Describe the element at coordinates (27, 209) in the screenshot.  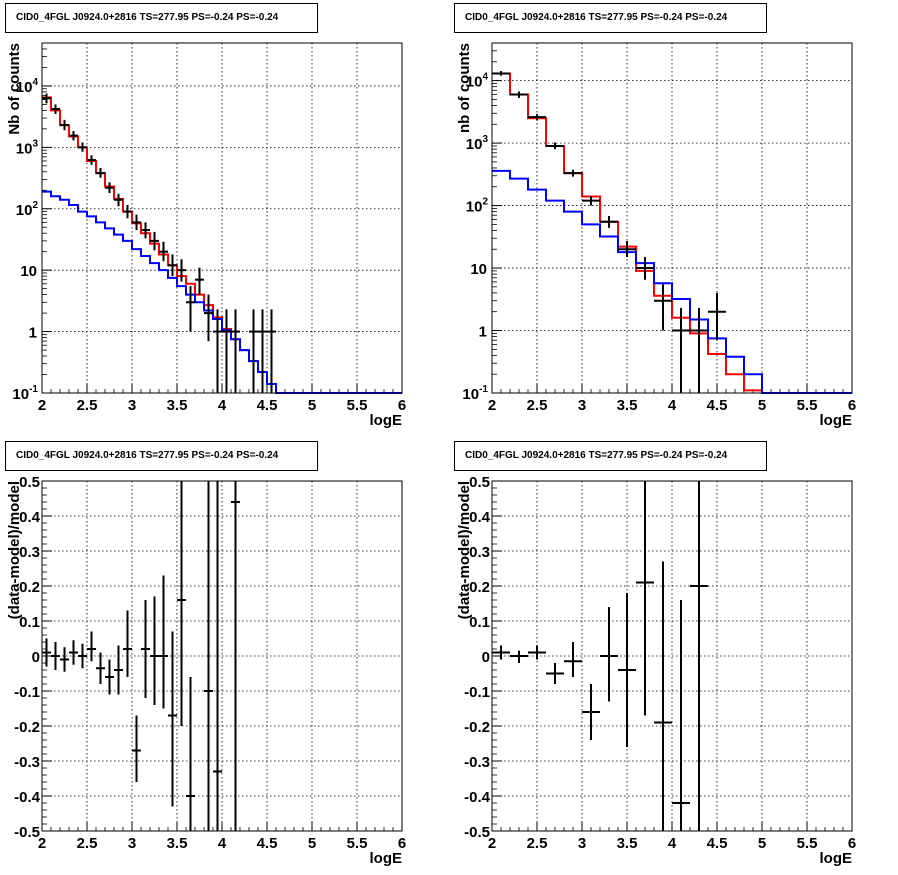
I see `y-tick-label: 10²` at that location.